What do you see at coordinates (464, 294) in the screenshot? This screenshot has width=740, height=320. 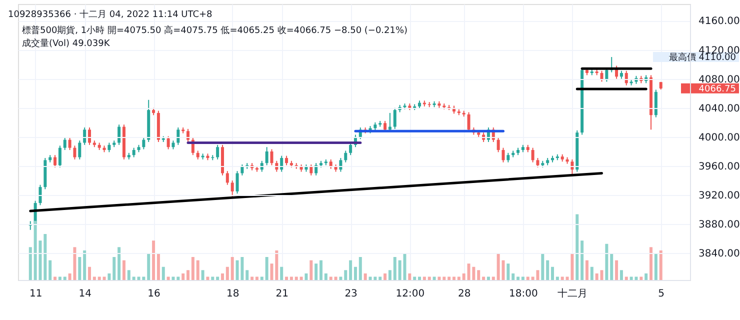 I see `x-tick-label: 28` at bounding box center [464, 294].